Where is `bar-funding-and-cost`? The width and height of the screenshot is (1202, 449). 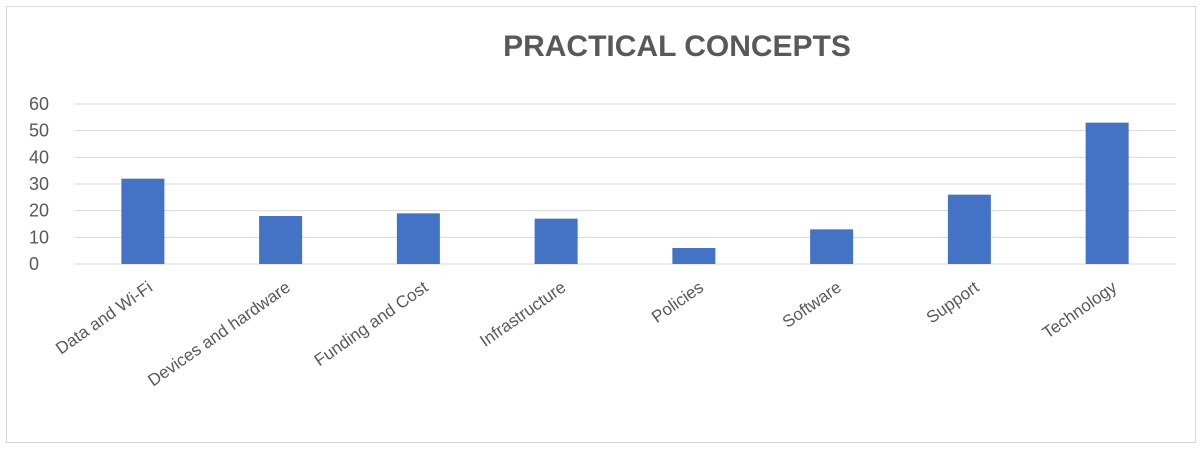 bar-funding-and-cost is located at coordinates (418, 238).